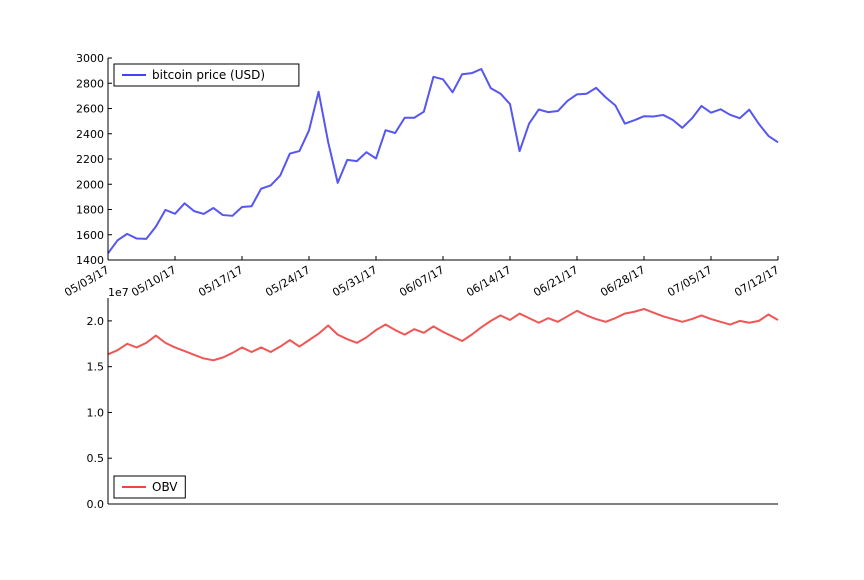 This screenshot has width=864, height=580. What do you see at coordinates (555, 281) in the screenshot?
I see `x-tick-label: 06/21/17` at bounding box center [555, 281].